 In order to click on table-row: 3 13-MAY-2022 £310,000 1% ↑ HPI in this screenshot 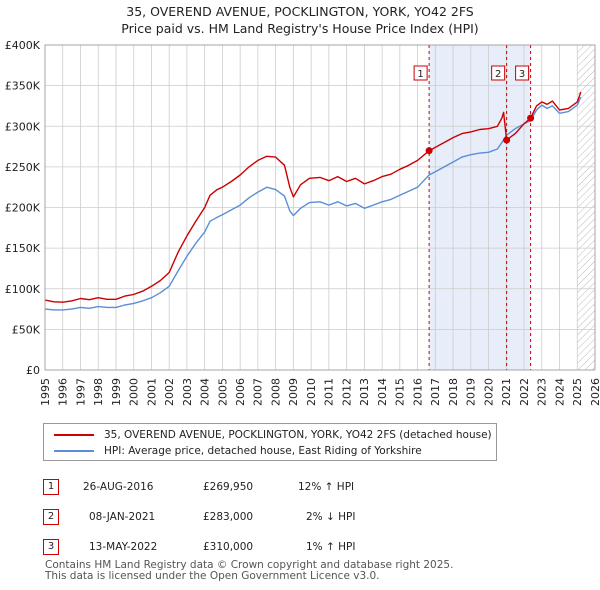, I will do `click(199, 547)`.